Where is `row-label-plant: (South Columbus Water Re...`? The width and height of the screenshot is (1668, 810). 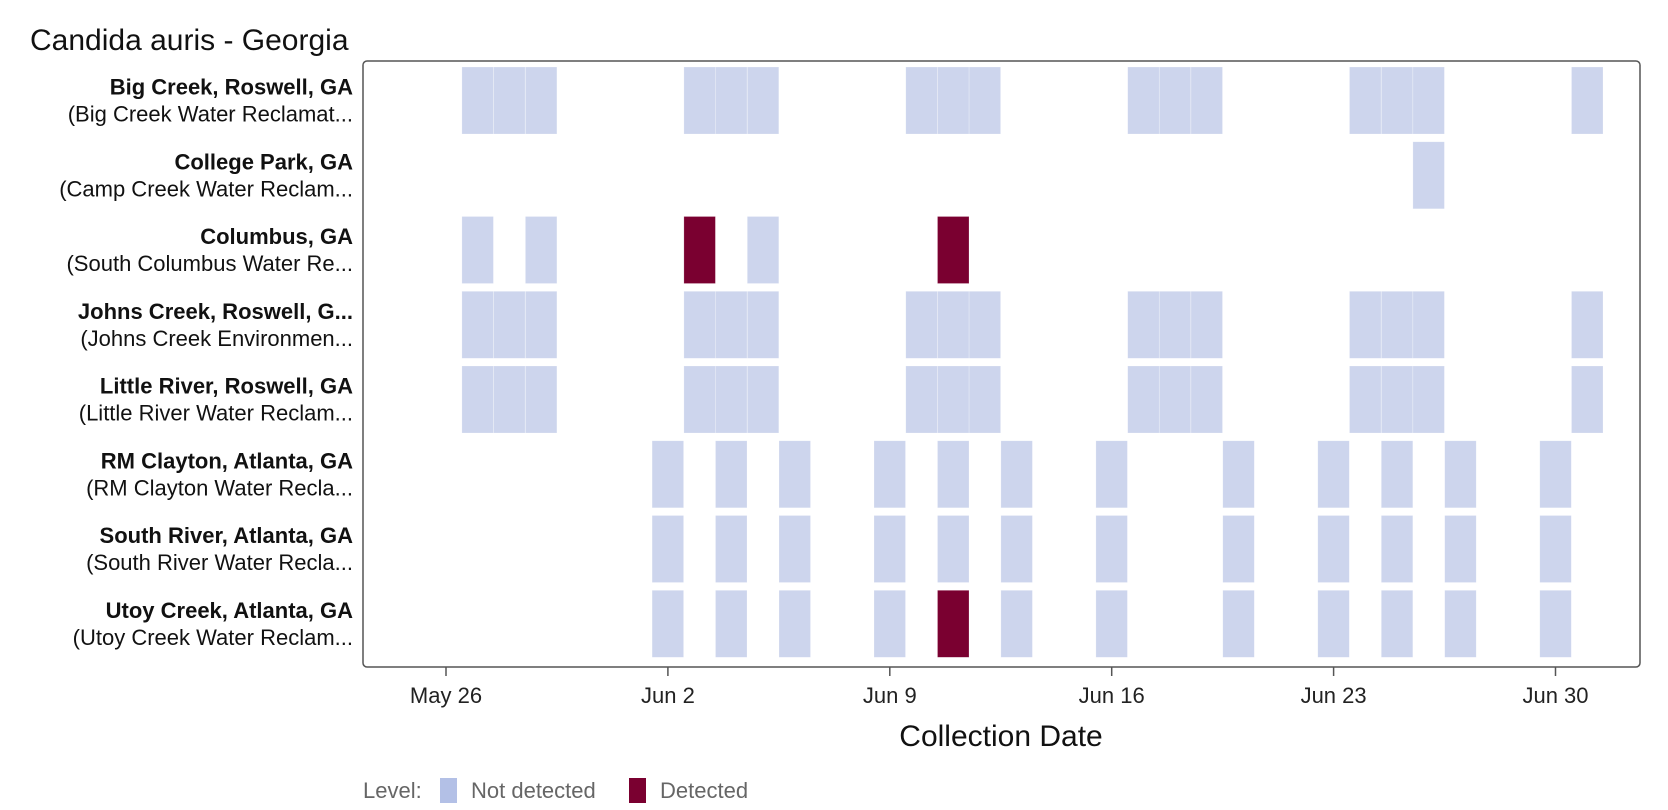
row-label-plant: (South Columbus Water Re... is located at coordinates (209, 263).